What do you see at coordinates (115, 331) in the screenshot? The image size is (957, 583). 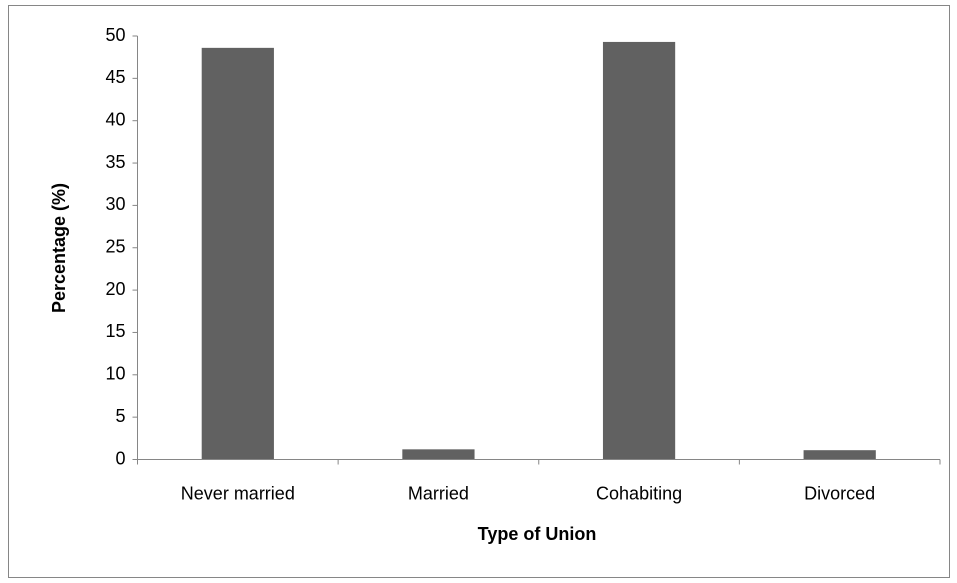 I see `y-tick-label: 15` at bounding box center [115, 331].